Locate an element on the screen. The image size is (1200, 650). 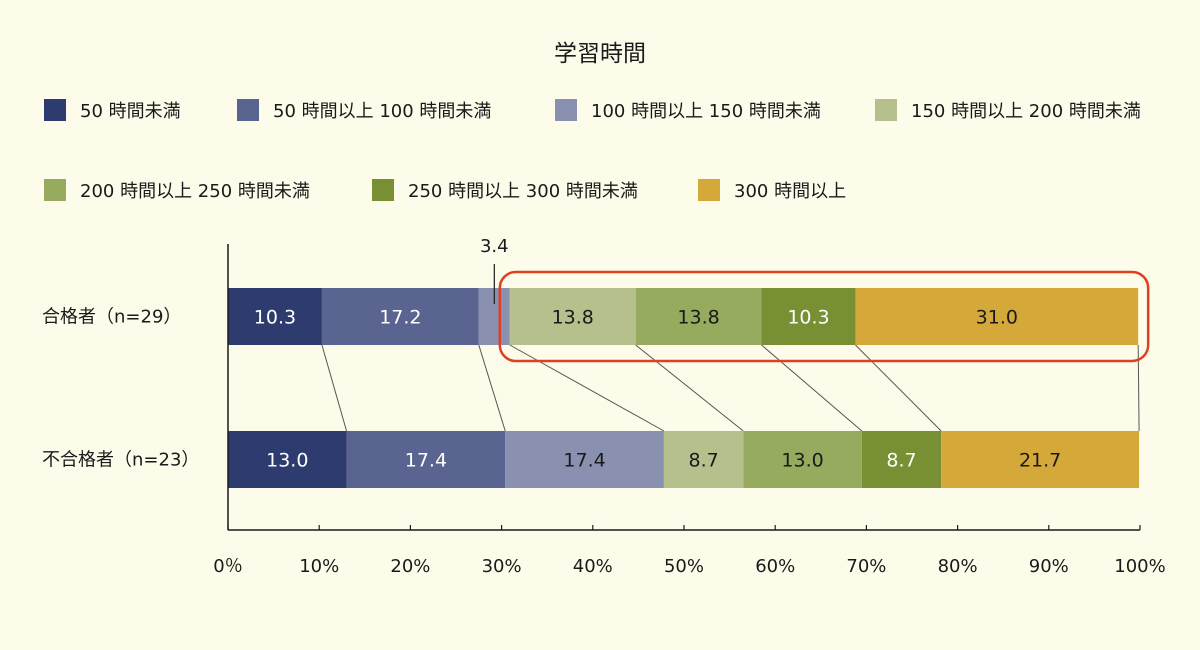
x-tick-label: 70% is located at coordinates (866, 566).